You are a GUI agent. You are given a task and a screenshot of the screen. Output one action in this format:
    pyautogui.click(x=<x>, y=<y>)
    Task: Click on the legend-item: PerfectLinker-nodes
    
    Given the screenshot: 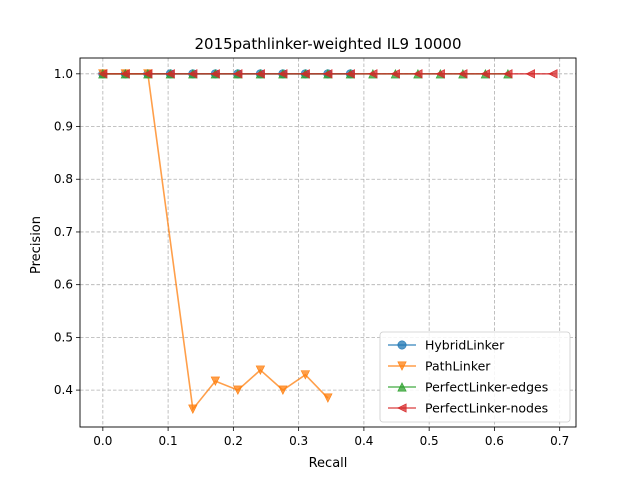 What is the action you would take?
    pyautogui.click(x=468, y=408)
    